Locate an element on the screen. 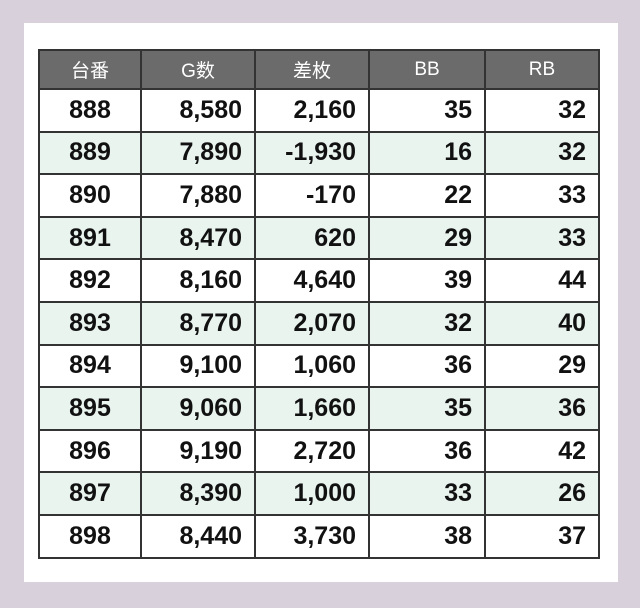 This screenshot has width=640, height=608. table-row: 890 7,880 -170 22 33 is located at coordinates (319, 195).